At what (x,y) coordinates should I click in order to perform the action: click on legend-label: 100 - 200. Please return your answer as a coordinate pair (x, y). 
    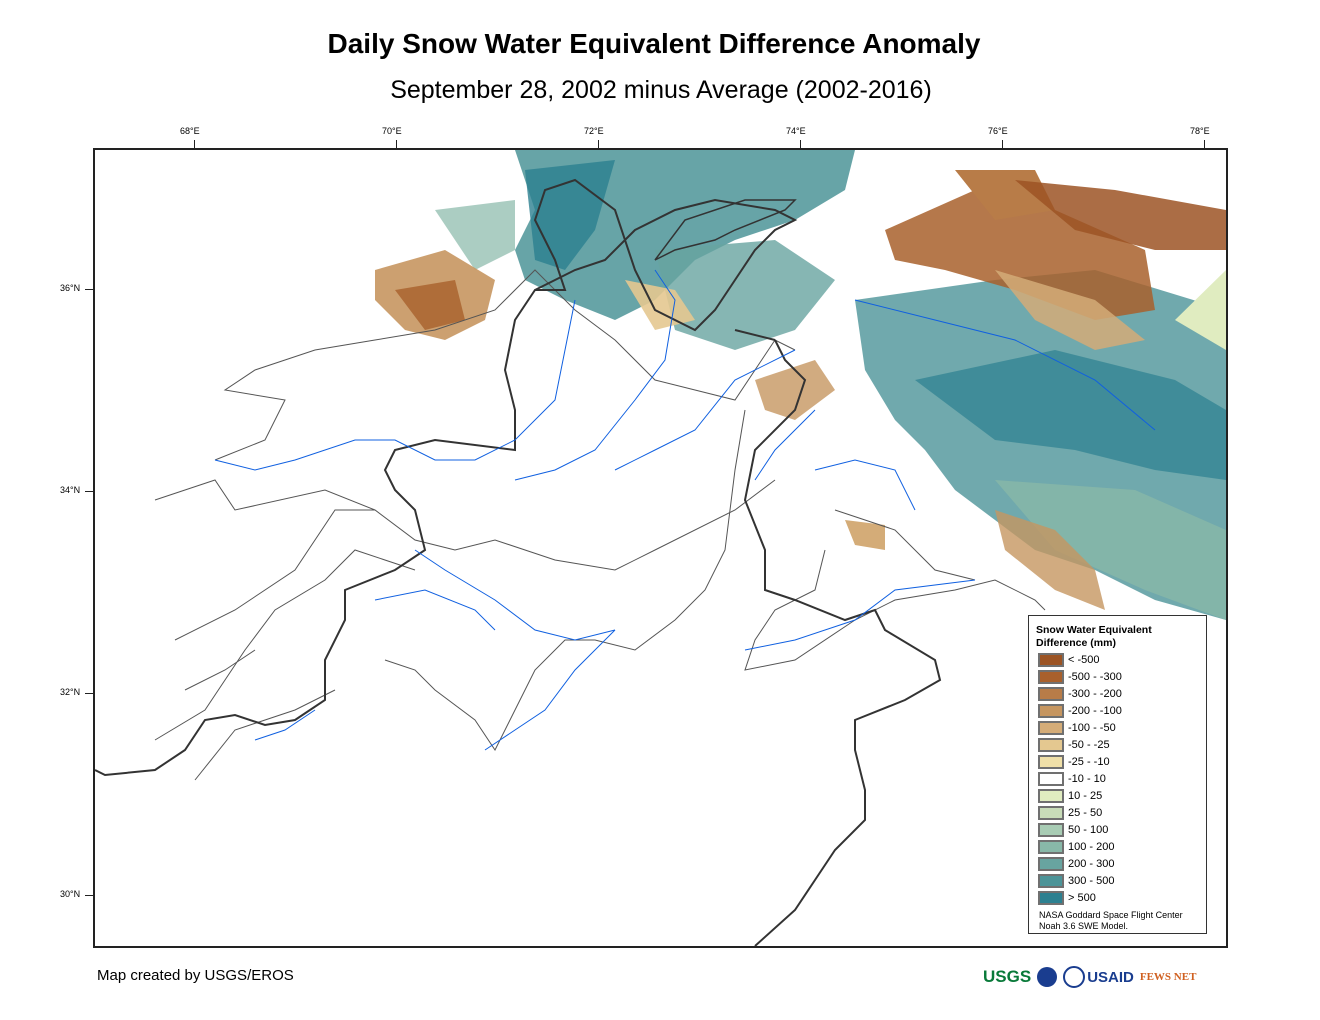
    Looking at the image, I should click on (1091, 847).